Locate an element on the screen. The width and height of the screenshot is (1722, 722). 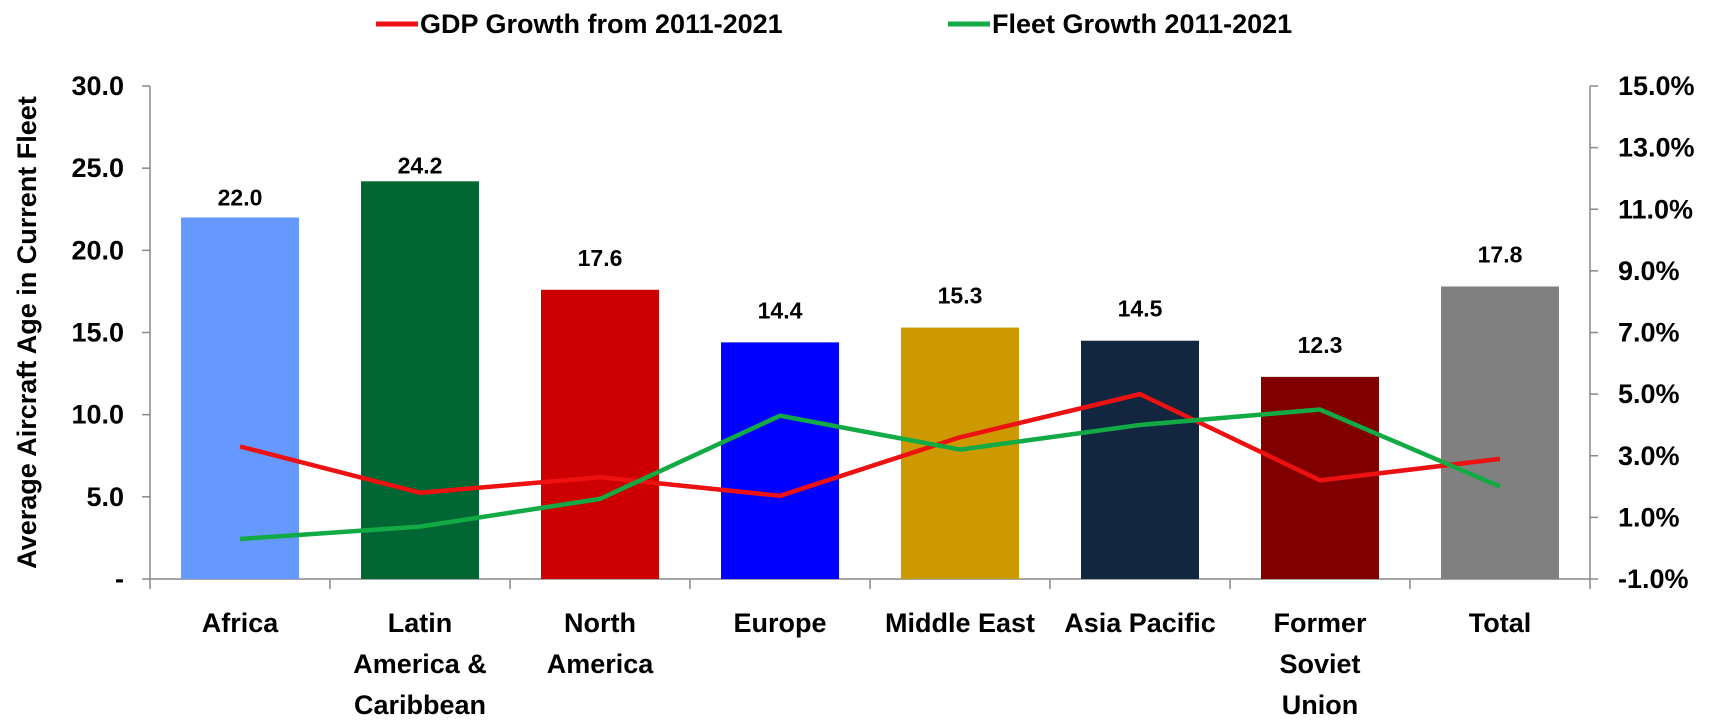
category-label-line: Africa is located at coordinates (241, 623).